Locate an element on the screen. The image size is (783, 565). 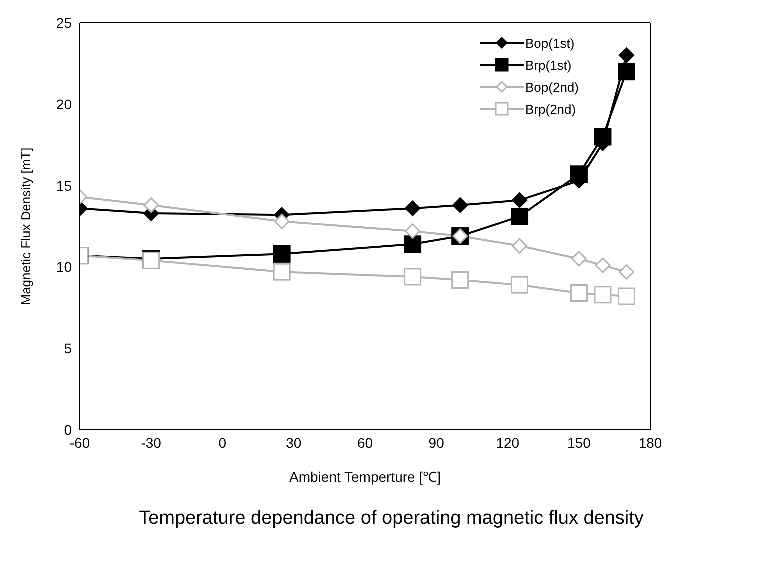
legend-label: Brp(2nd) is located at coordinates (551, 109).